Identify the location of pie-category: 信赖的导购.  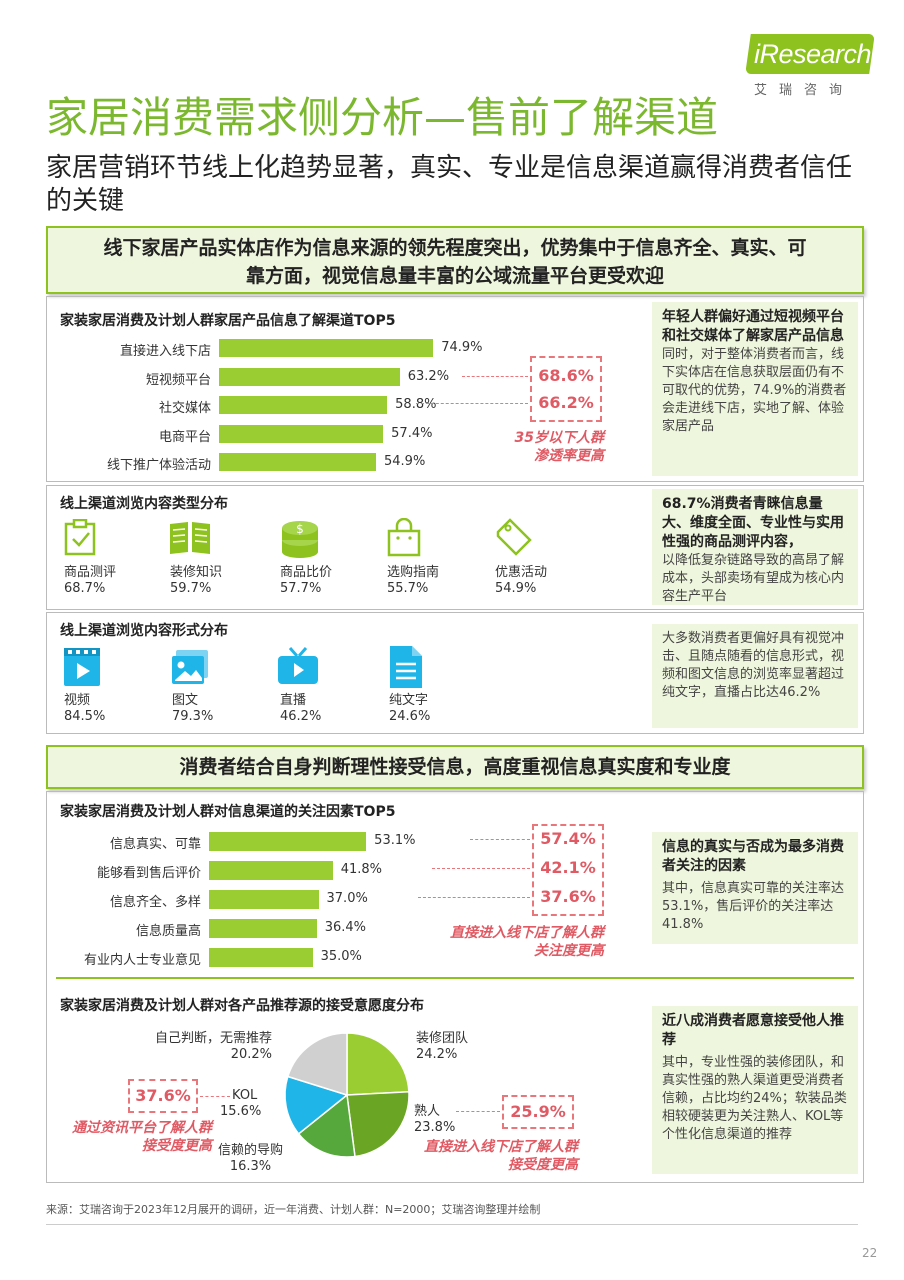
(251, 1150).